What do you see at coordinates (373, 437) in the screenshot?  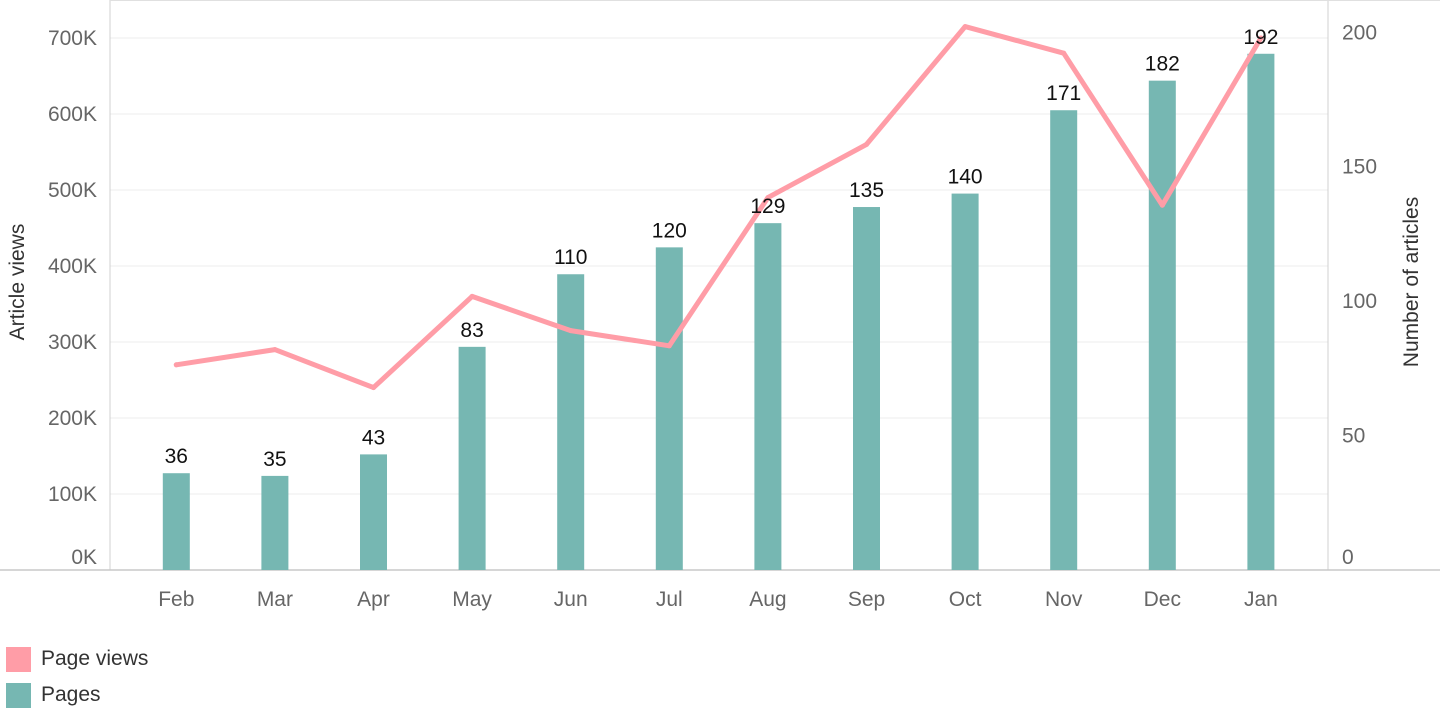 I see `bar-data-label: 43` at bounding box center [373, 437].